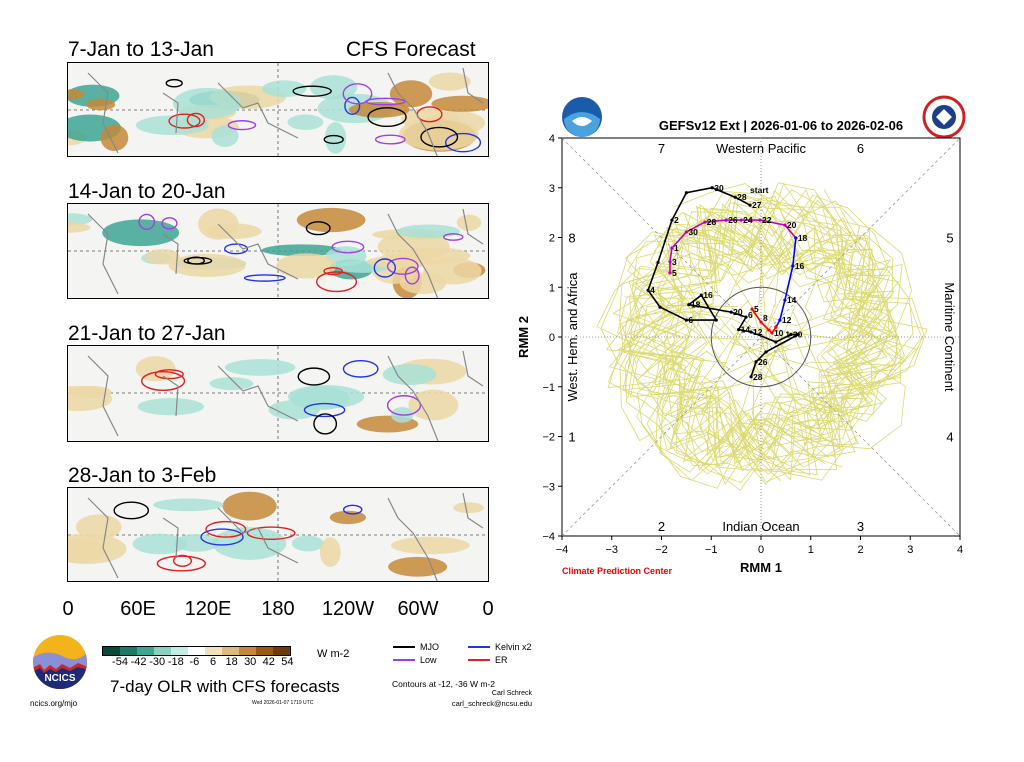  I want to click on x-tick-label: −2, so click(661, 550).